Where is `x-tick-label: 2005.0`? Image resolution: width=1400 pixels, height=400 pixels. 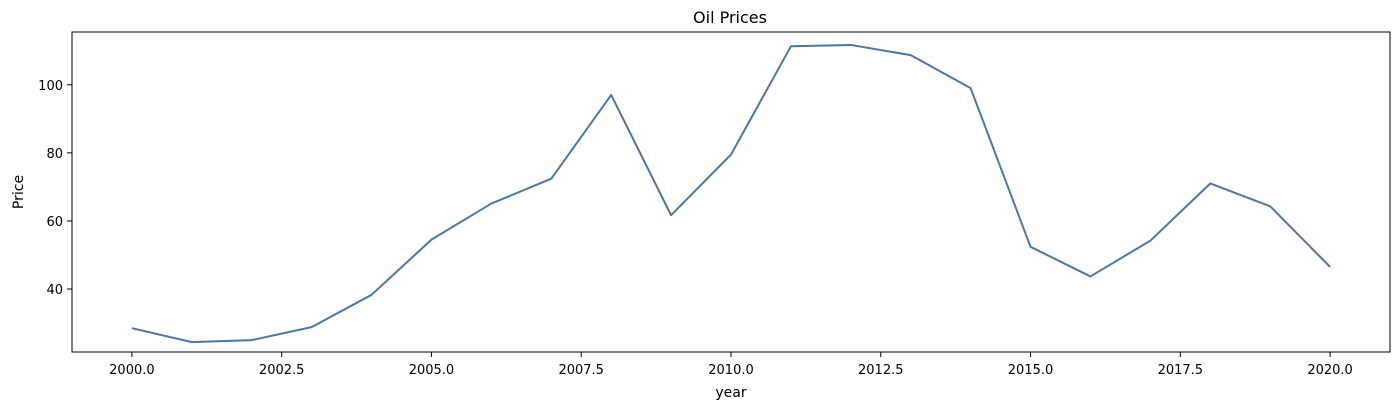 x-tick-label: 2005.0 is located at coordinates (432, 370).